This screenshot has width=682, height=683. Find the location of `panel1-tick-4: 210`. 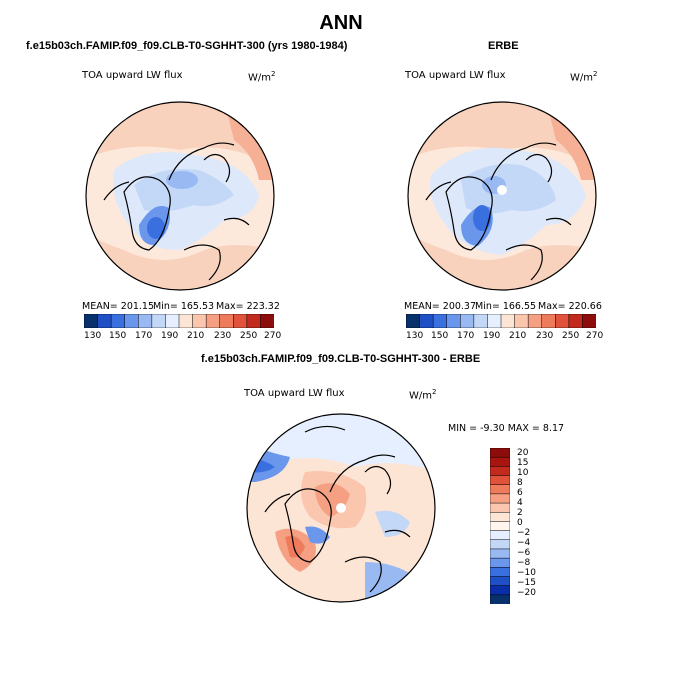

panel1-tick-4: 210 is located at coordinates (196, 336).